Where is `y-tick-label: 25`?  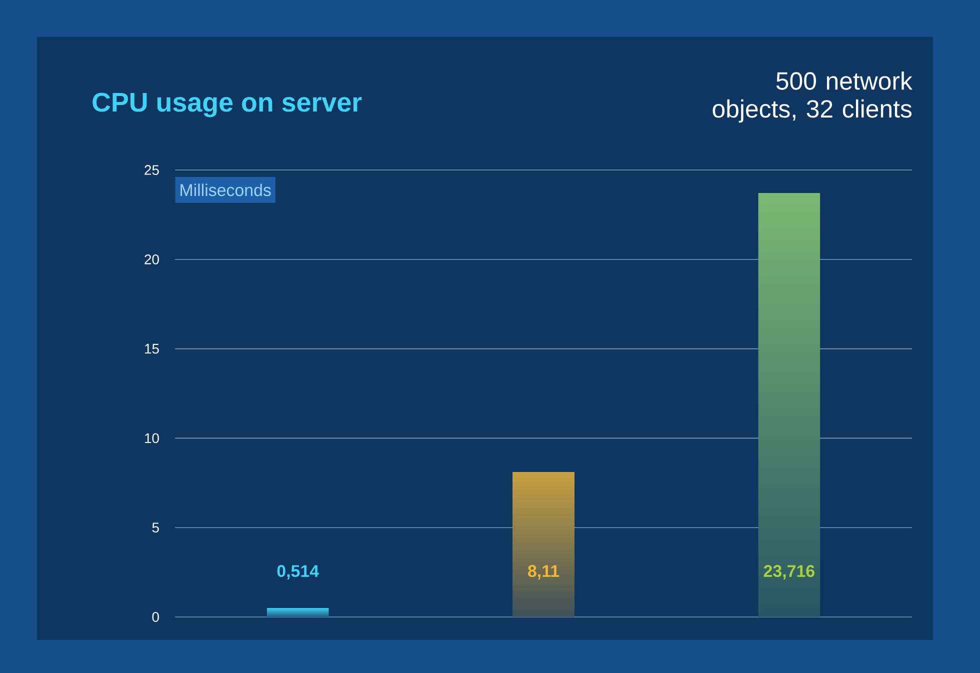 y-tick-label: 25 is located at coordinates (151, 170).